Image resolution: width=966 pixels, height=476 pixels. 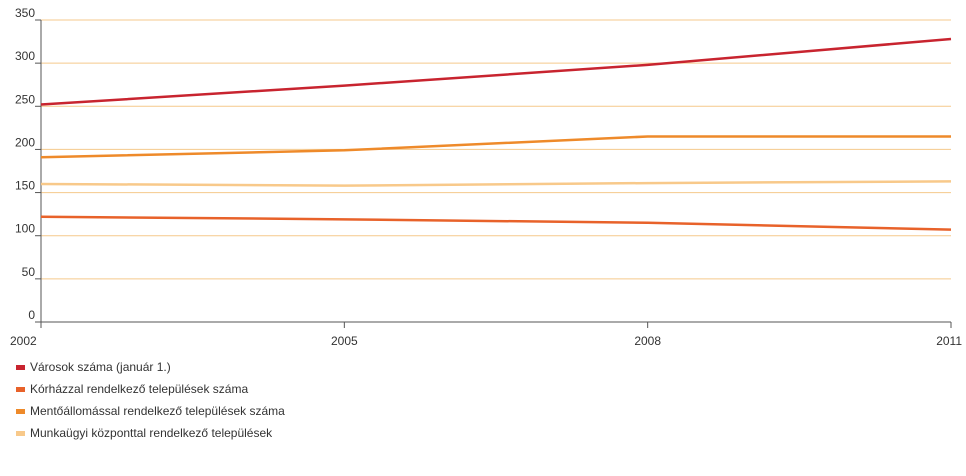 What do you see at coordinates (949, 341) in the screenshot?
I see `x-tick-label: 2011` at bounding box center [949, 341].